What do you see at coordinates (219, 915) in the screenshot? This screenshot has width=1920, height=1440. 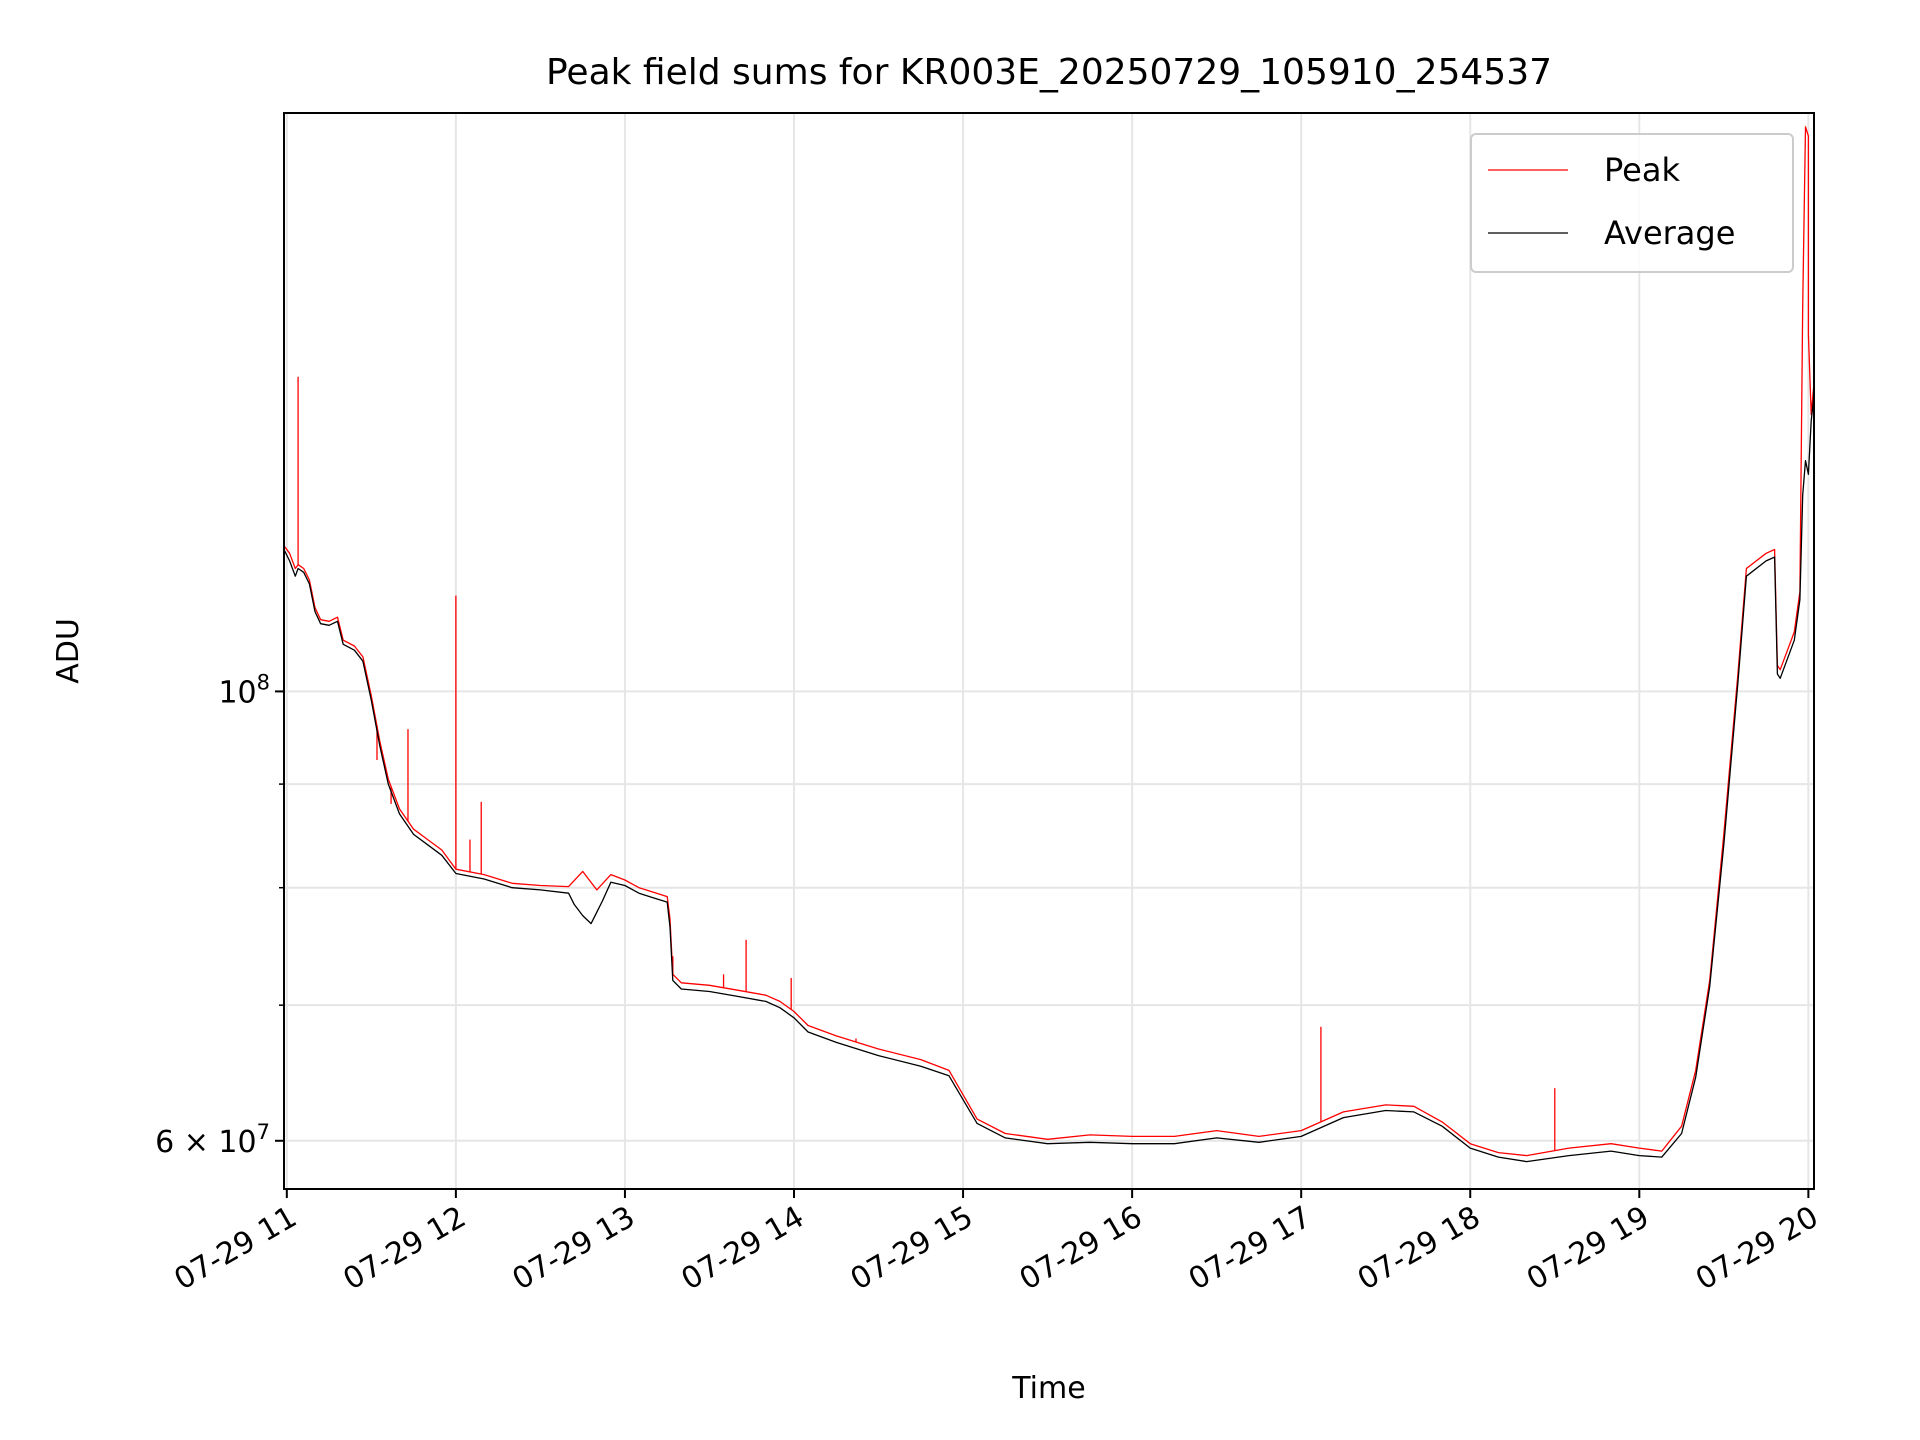 I see `y-axis-ticks: 108 6 × 107` at bounding box center [219, 915].